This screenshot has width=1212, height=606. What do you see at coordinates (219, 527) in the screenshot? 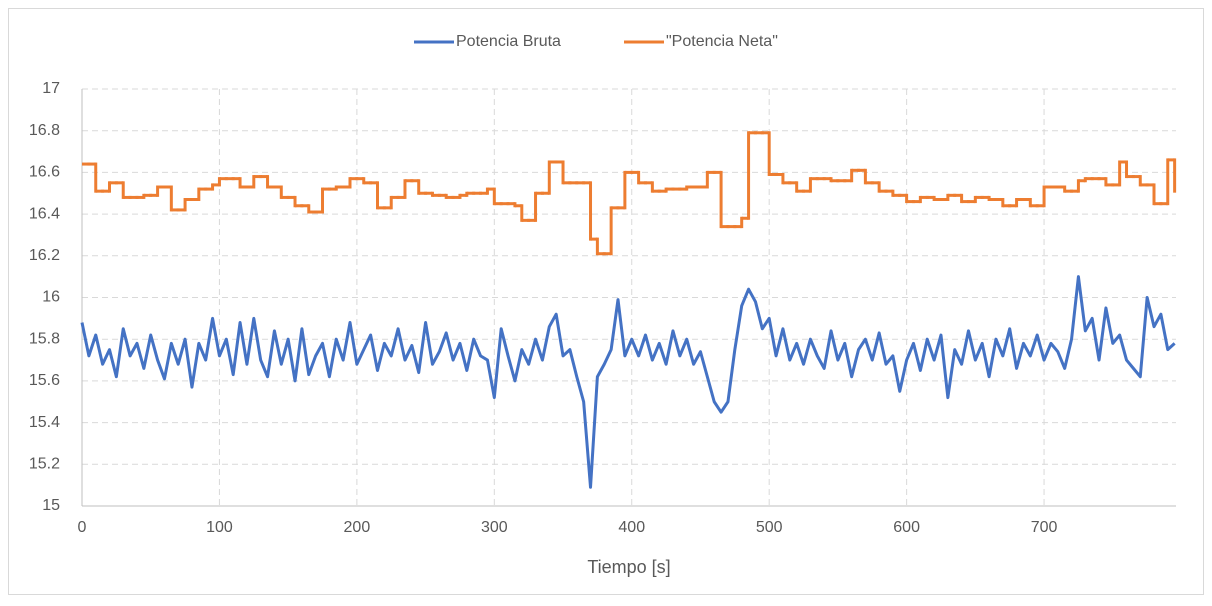
I see `x-tick-label: 100` at bounding box center [219, 527].